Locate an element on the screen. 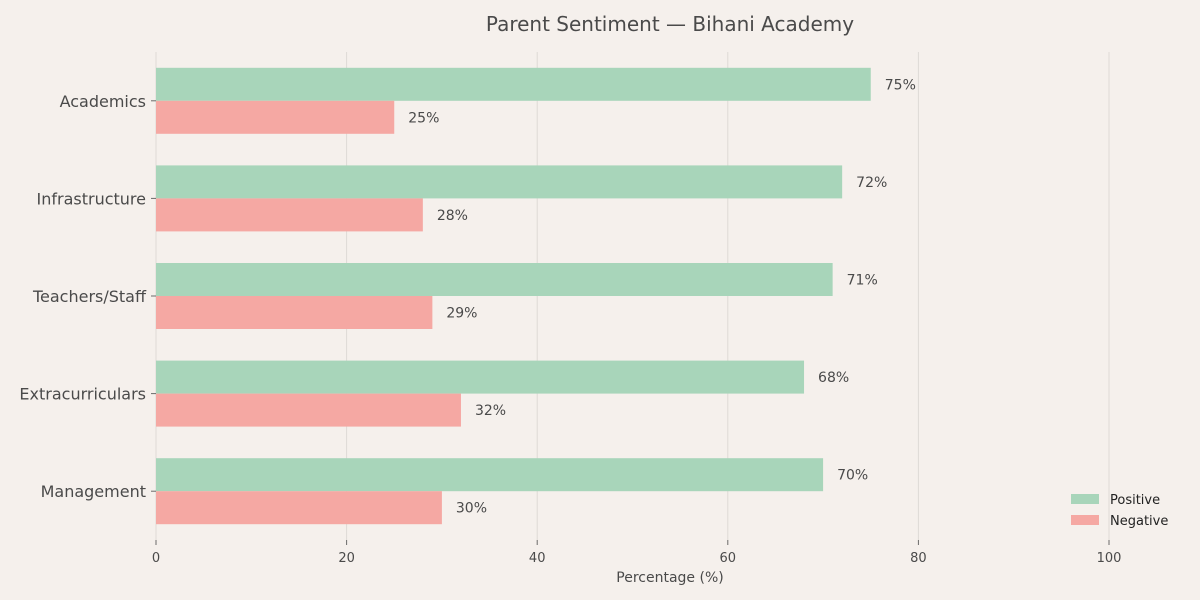 Image resolution: width=1200 pixels, height=600 pixels. chart-title: Parent Sentiment — Bihani Academy is located at coordinates (670, 24).